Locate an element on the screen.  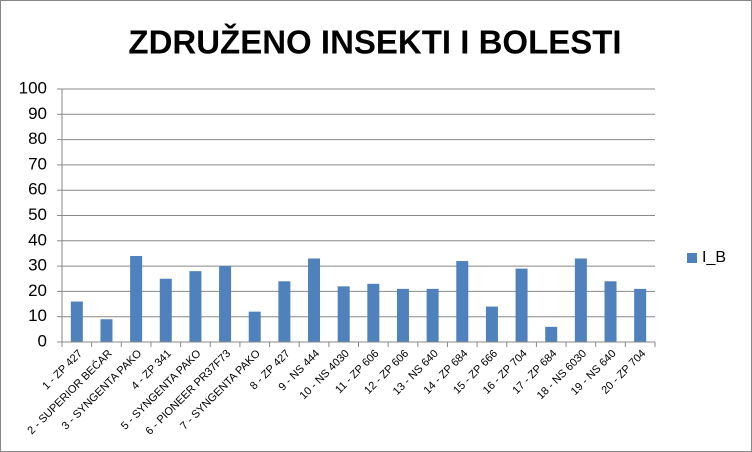
chart-title: ZDRUŽENO INSEKTI I BOLESTI is located at coordinates (374, 42).